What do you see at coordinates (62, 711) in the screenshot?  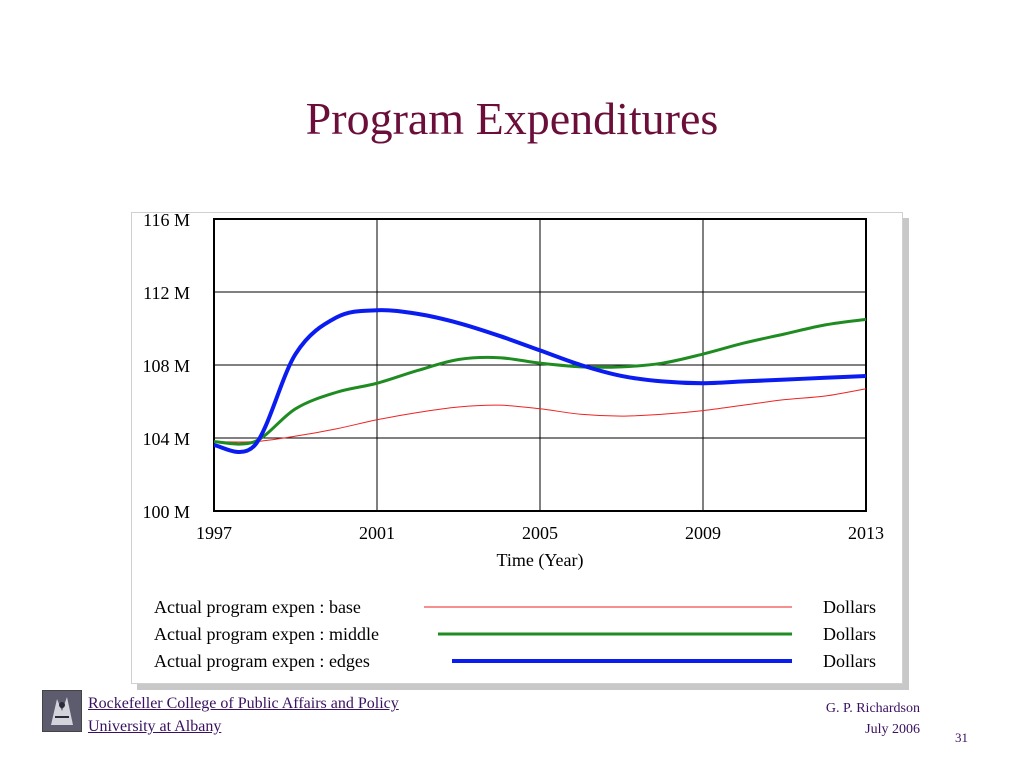 I see `college-seal-icon` at bounding box center [62, 711].